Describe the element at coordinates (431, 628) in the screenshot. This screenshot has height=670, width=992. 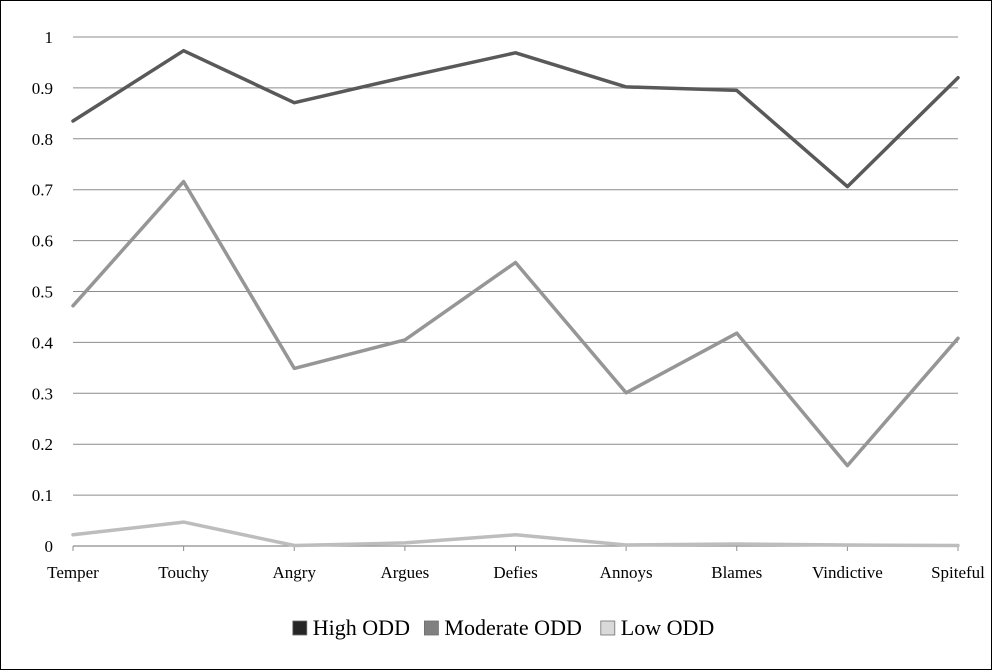
I see `legend-swatch-moderate-odd` at that location.